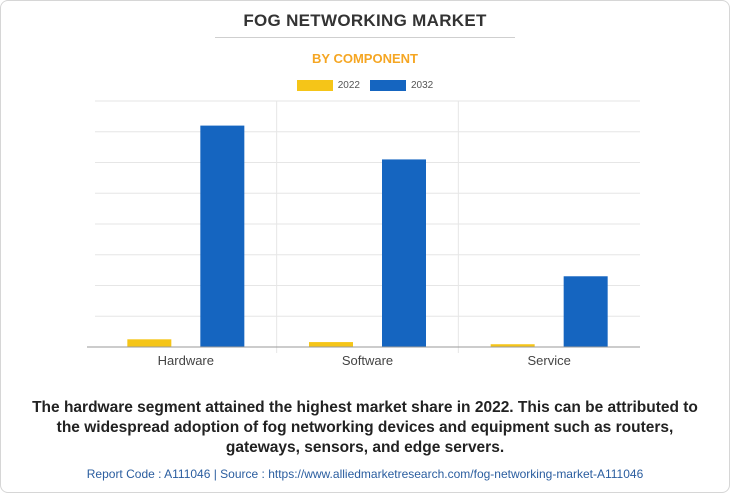  I want to click on x-tick-label-service: Service, so click(548, 360).